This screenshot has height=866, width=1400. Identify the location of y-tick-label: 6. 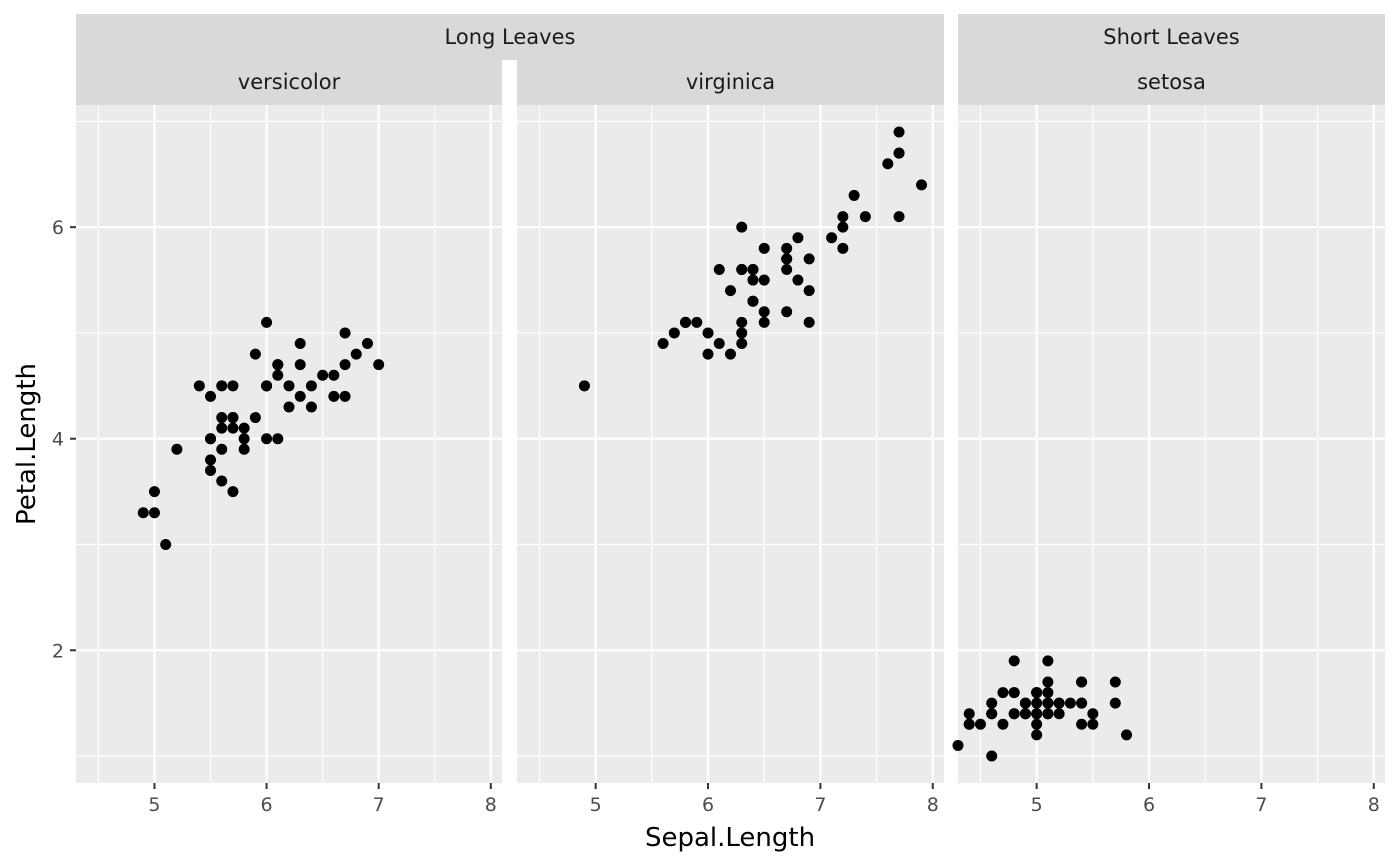
(58, 228).